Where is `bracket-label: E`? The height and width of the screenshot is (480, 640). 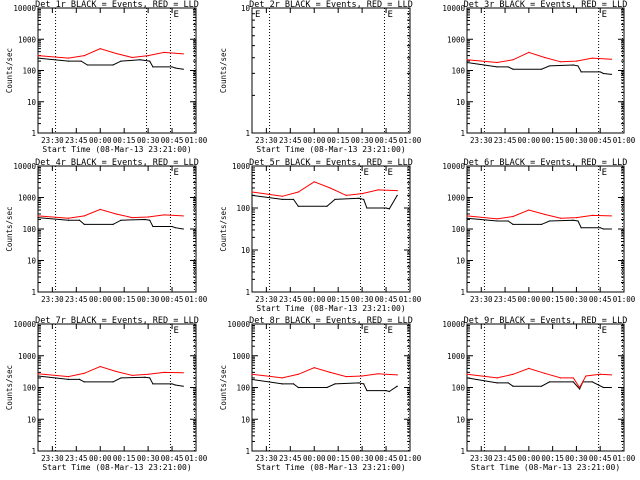 bracket-label: E is located at coordinates (604, 15).